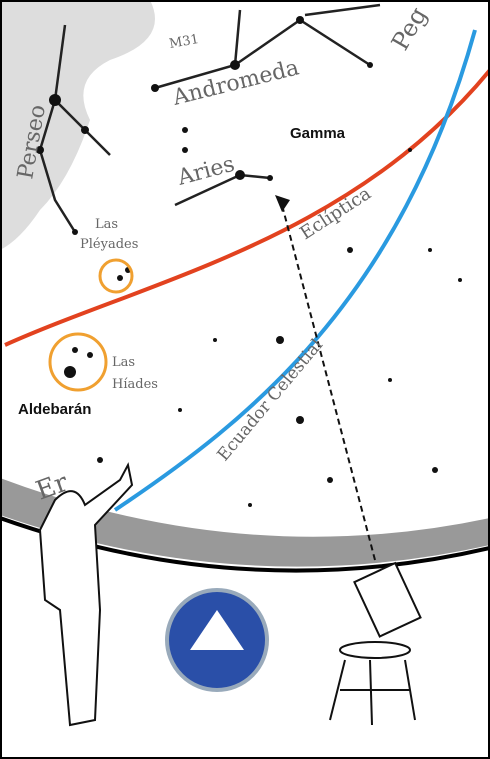 The width and height of the screenshot is (490, 759). I want to click on telescope, so click(375, 643).